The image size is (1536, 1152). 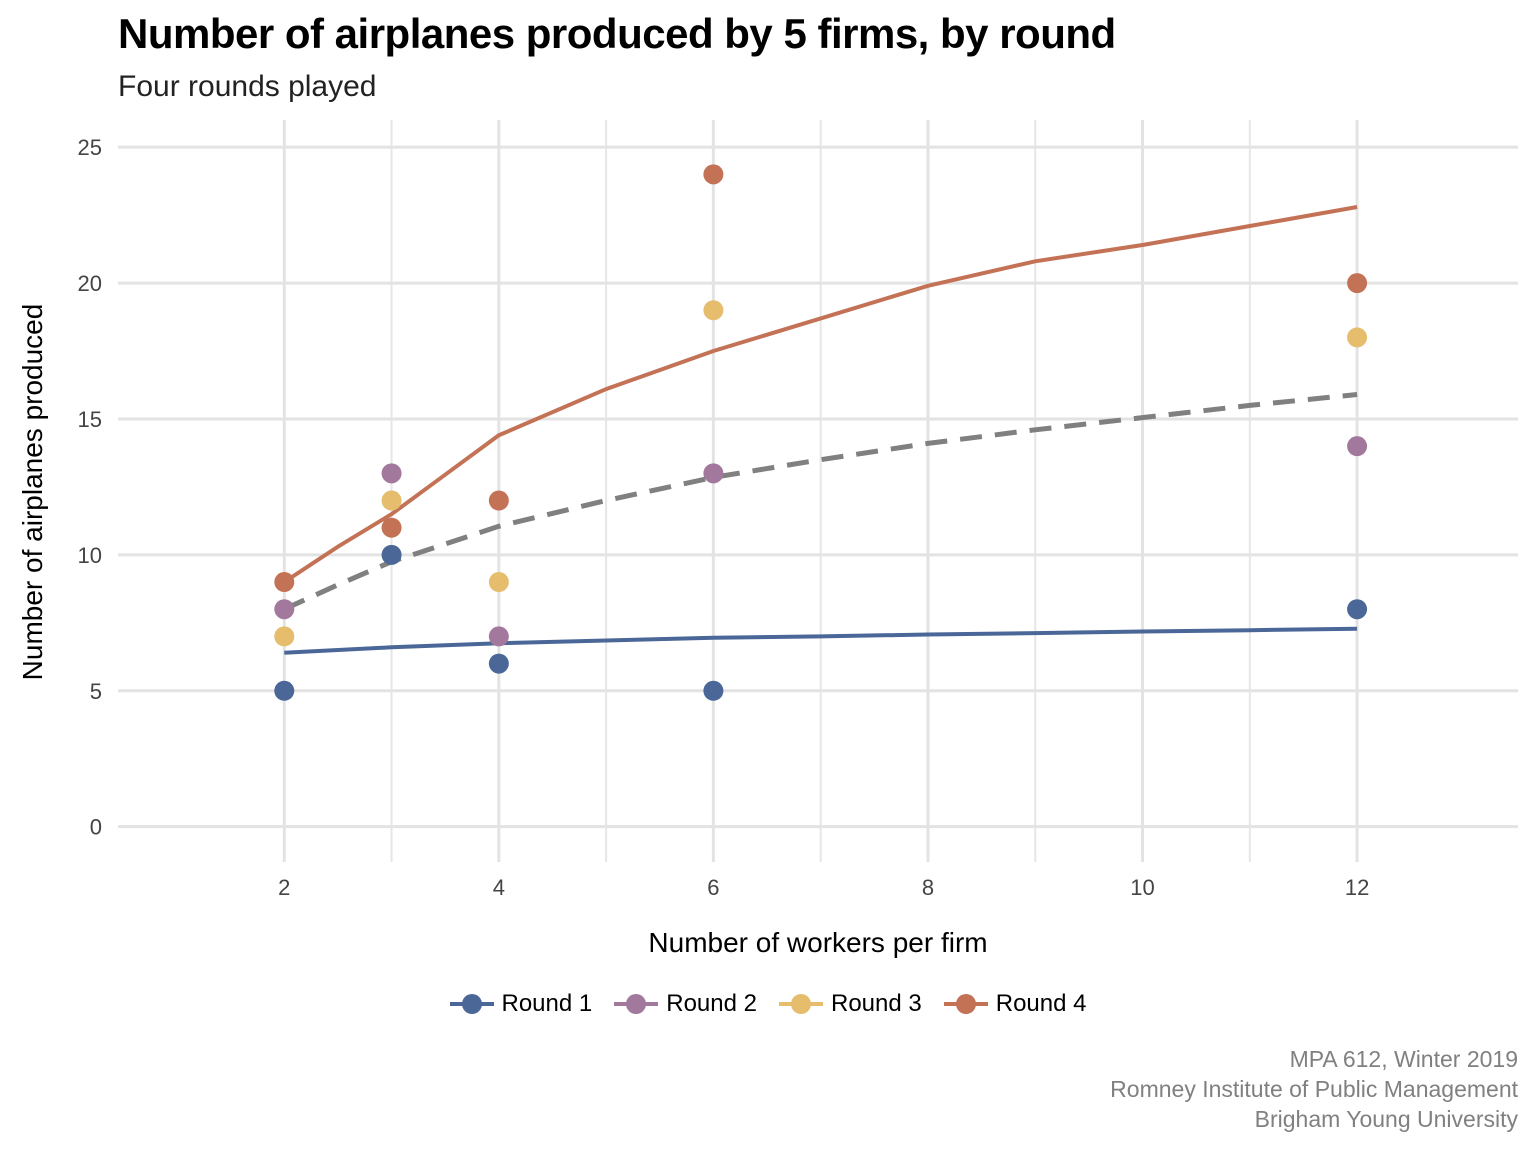 What do you see at coordinates (547, 1003) in the screenshot?
I see `legend-label: Round 1` at bounding box center [547, 1003].